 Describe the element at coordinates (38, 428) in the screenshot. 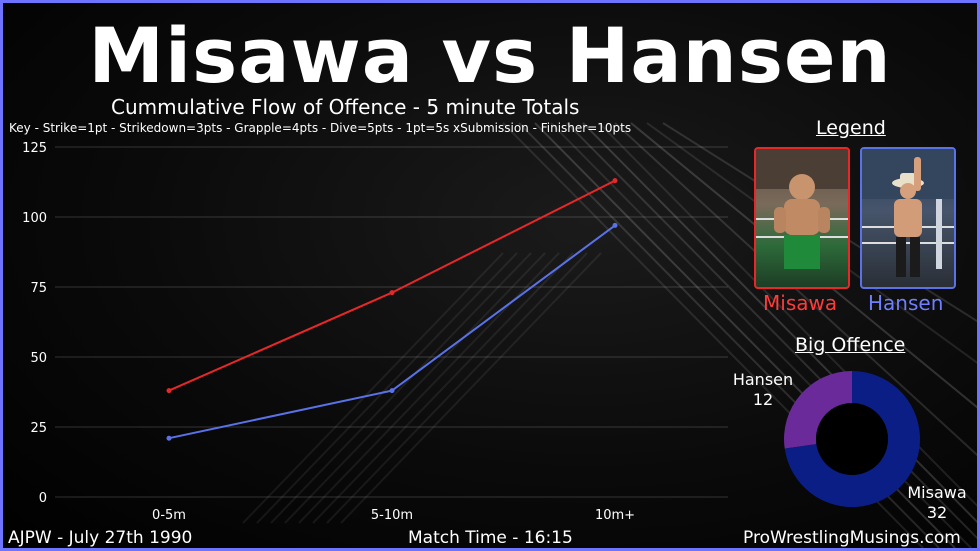

I see `y-tick-label: 25` at that location.